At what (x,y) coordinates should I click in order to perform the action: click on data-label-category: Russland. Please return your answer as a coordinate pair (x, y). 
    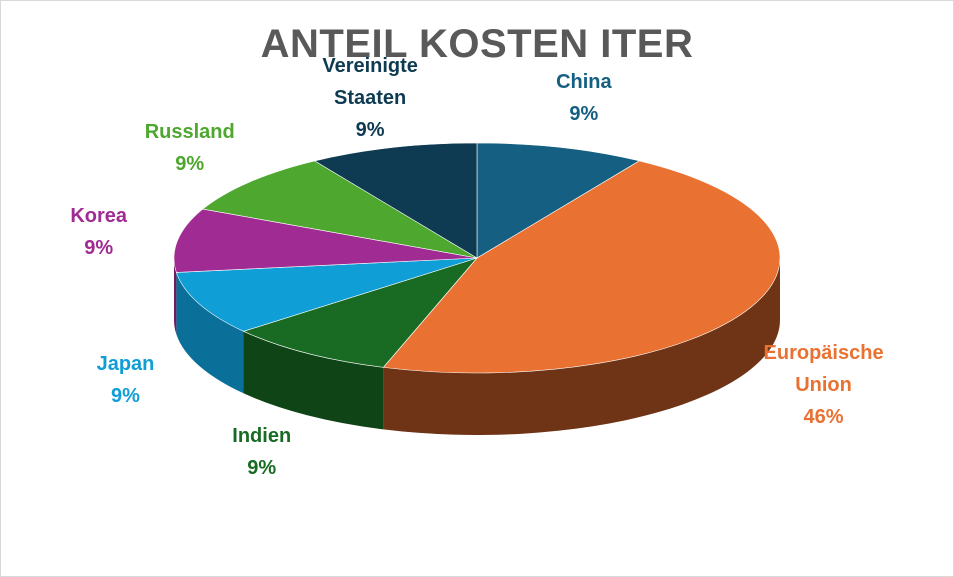
    Looking at the image, I should click on (189, 131).